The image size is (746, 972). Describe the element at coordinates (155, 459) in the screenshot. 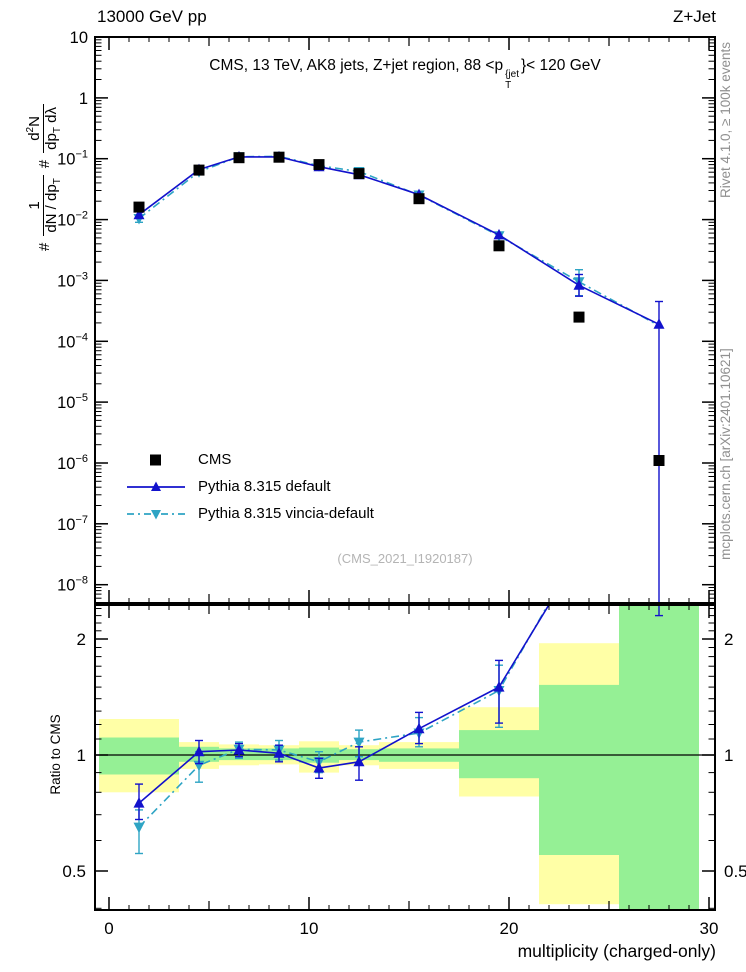

I see `cms-marker-icon` at that location.